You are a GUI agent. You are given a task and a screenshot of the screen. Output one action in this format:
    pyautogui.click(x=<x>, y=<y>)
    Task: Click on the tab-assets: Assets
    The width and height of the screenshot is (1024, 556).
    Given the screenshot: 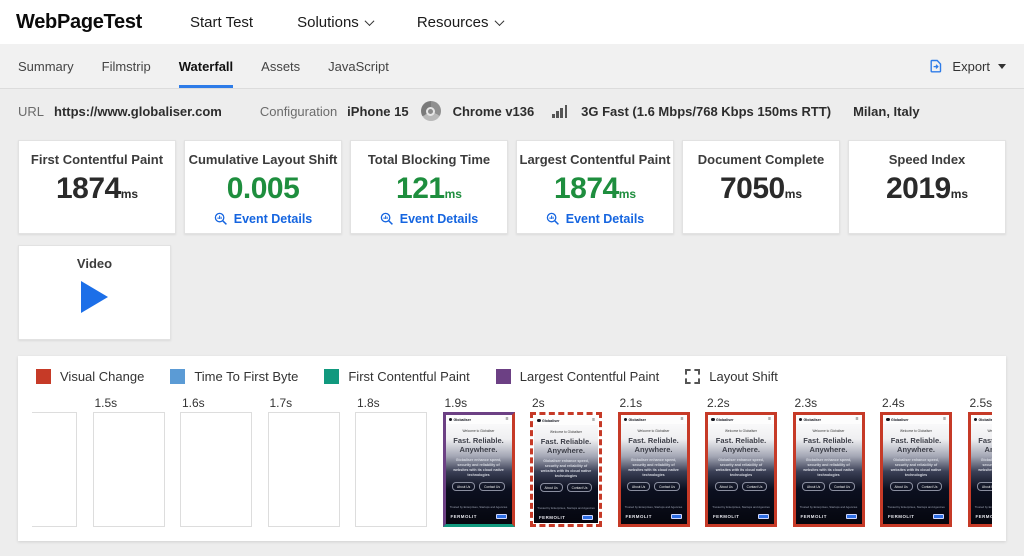 What is the action you would take?
    pyautogui.click(x=280, y=66)
    